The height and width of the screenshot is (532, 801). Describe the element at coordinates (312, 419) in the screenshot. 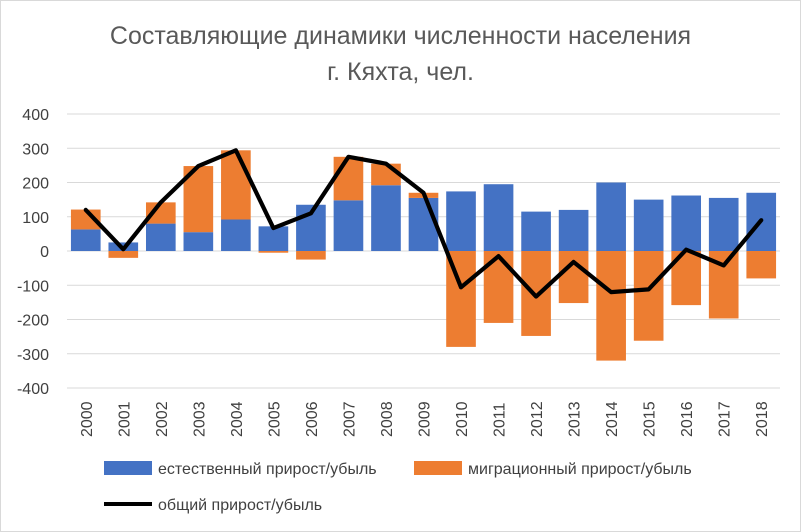

I see `x-tick-label: 2006` at that location.